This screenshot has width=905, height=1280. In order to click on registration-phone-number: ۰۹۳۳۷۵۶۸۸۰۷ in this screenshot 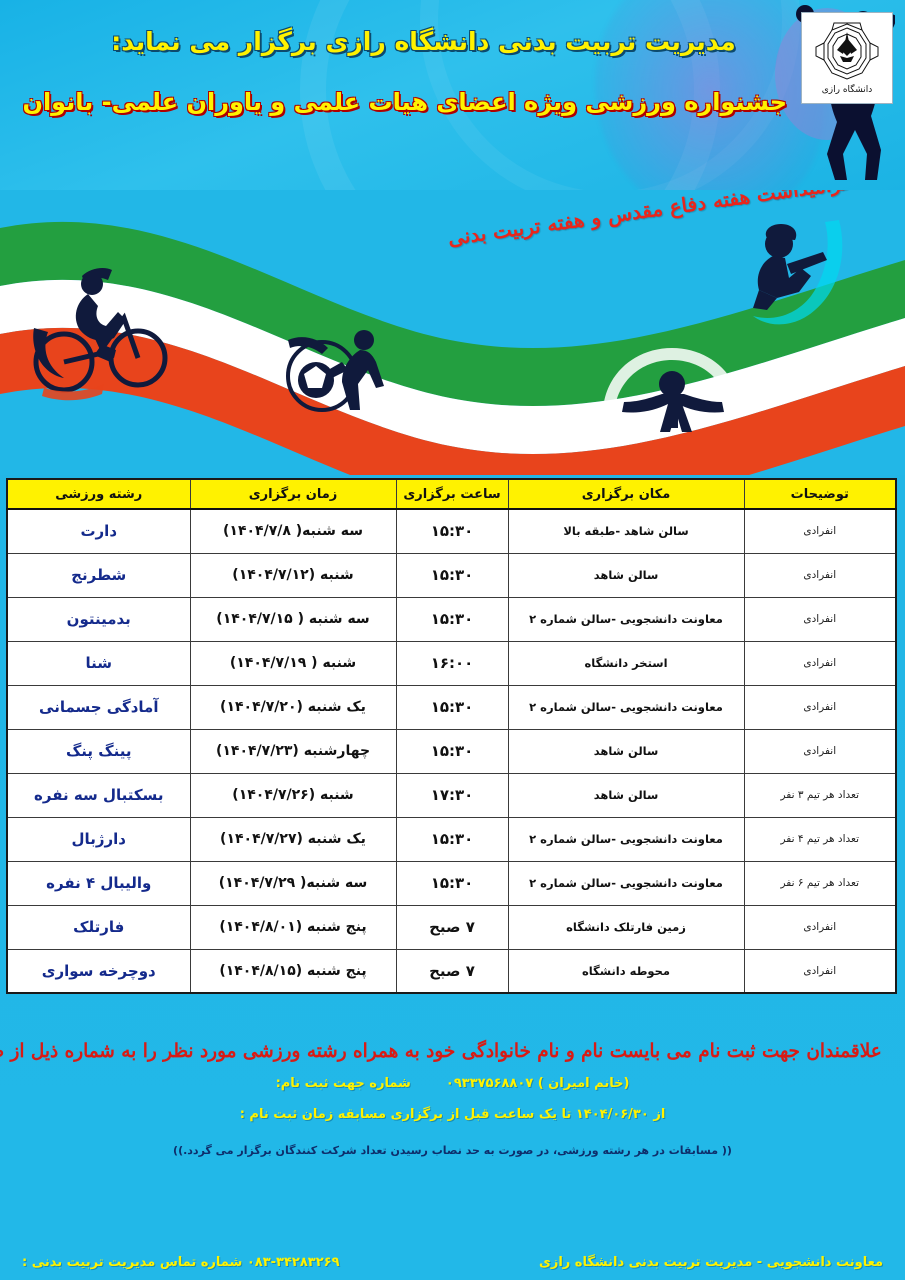, I will do `click(489, 1083)`.